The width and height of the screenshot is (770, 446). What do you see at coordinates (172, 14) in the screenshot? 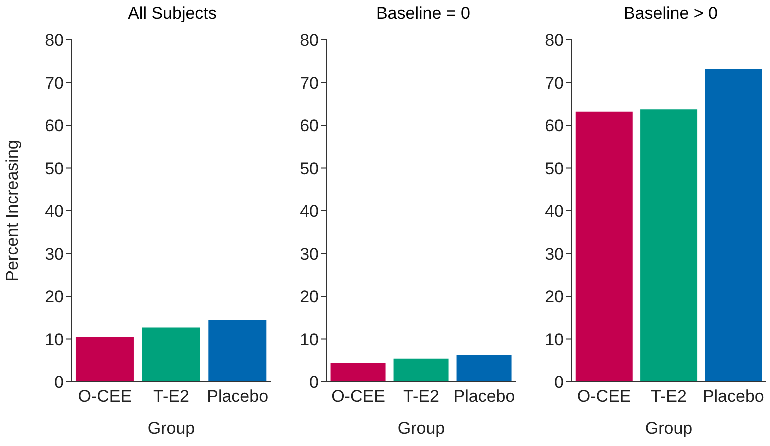
I see `chart-title: All Subjects` at bounding box center [172, 14].